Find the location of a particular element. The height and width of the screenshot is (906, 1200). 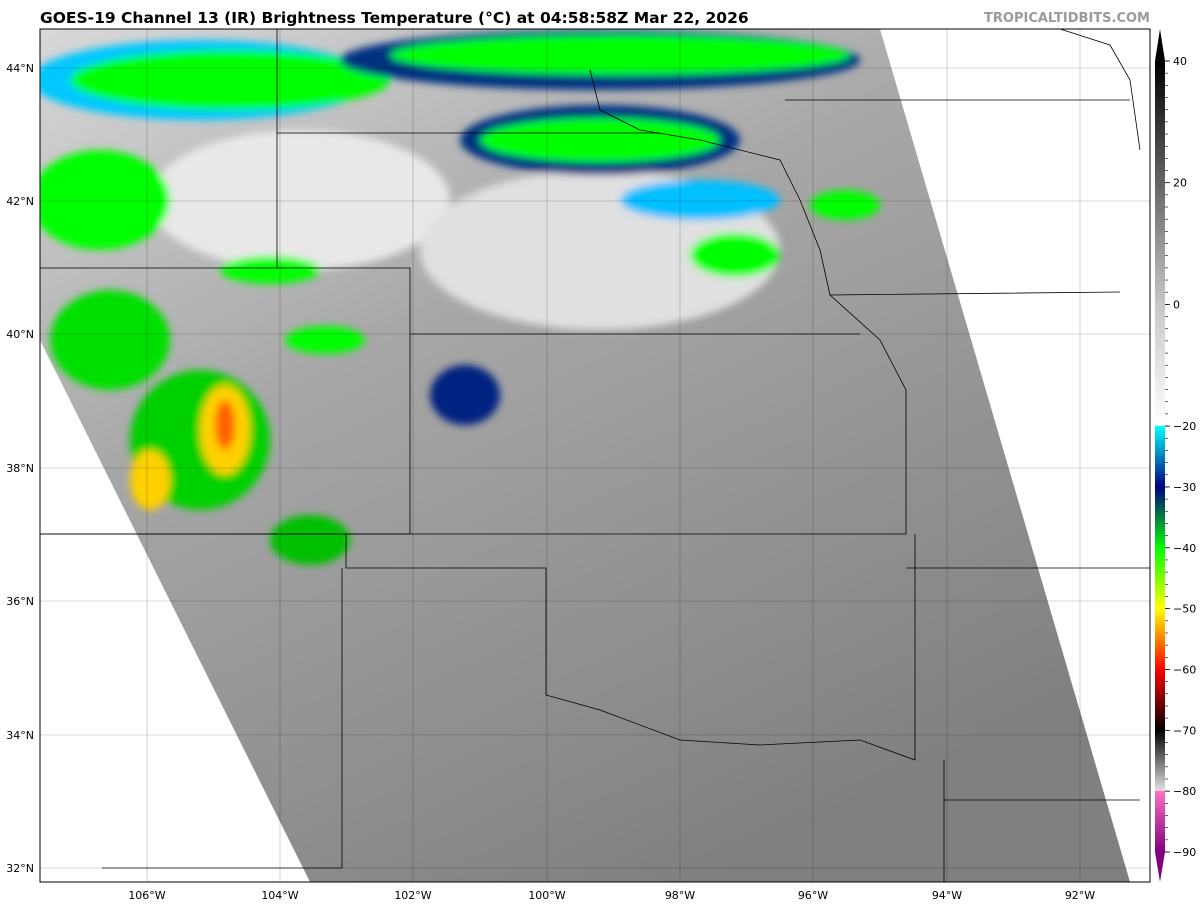

lat-label: 36°N is located at coordinates (20, 601).